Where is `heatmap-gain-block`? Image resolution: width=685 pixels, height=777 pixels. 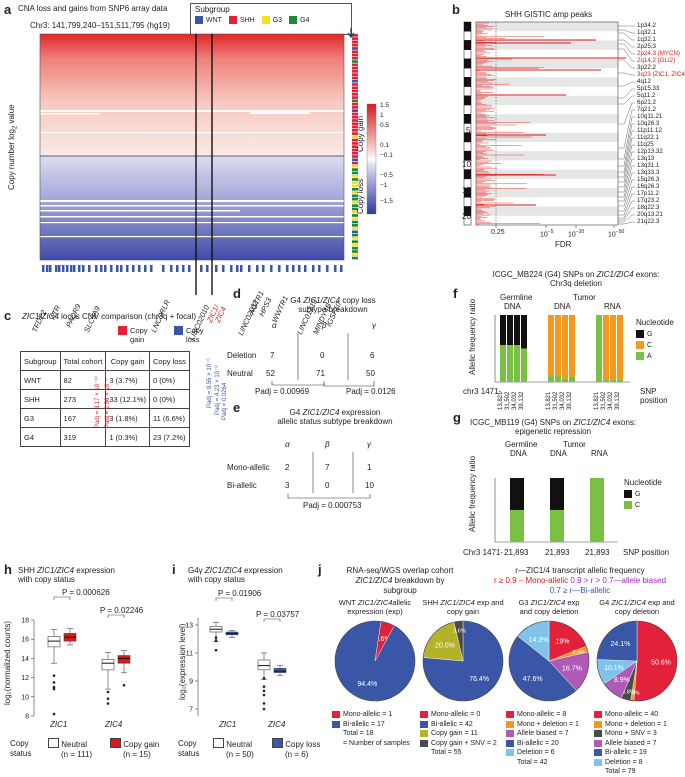
heatmap-gain-block is located at coordinates (192, 95).